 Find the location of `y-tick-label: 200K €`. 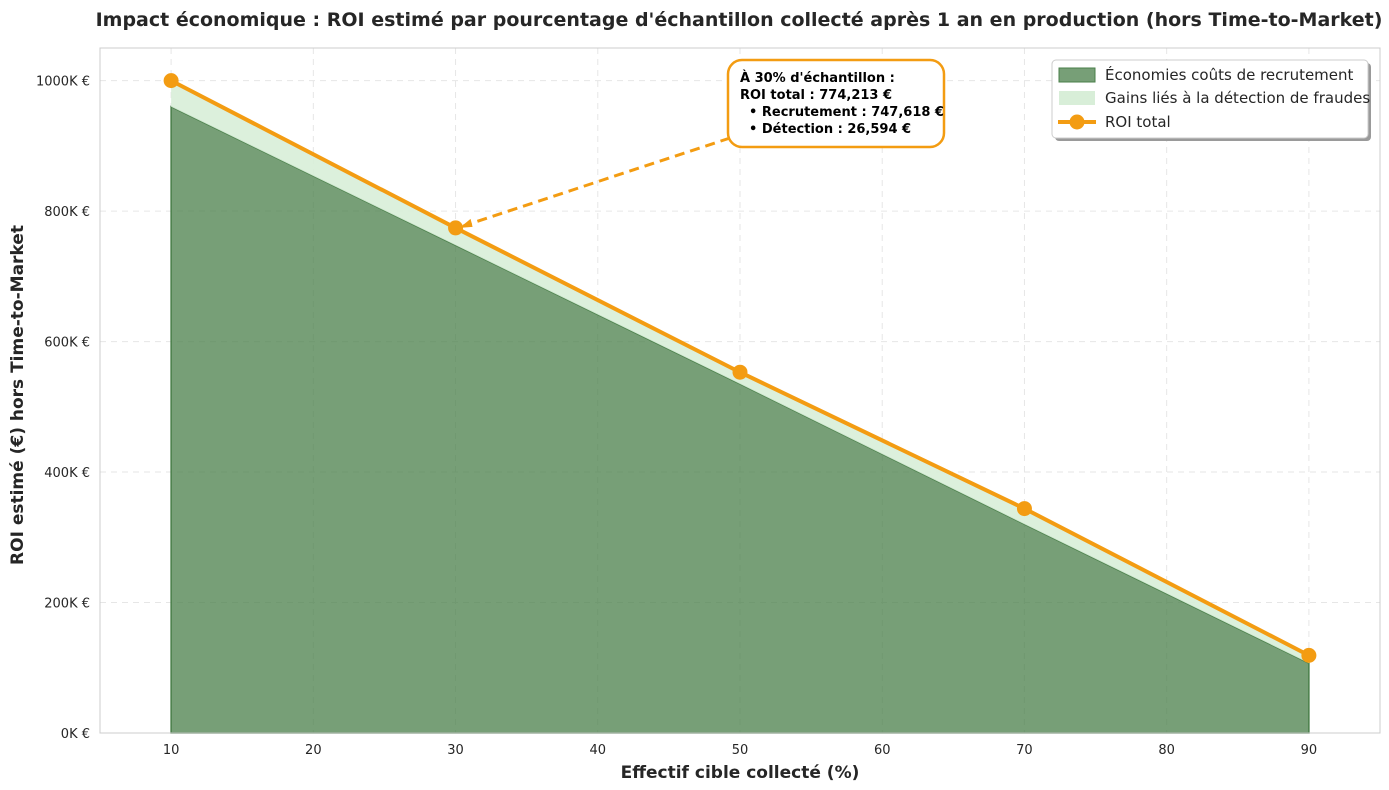

y-tick-label: 200K € is located at coordinates (67, 604).